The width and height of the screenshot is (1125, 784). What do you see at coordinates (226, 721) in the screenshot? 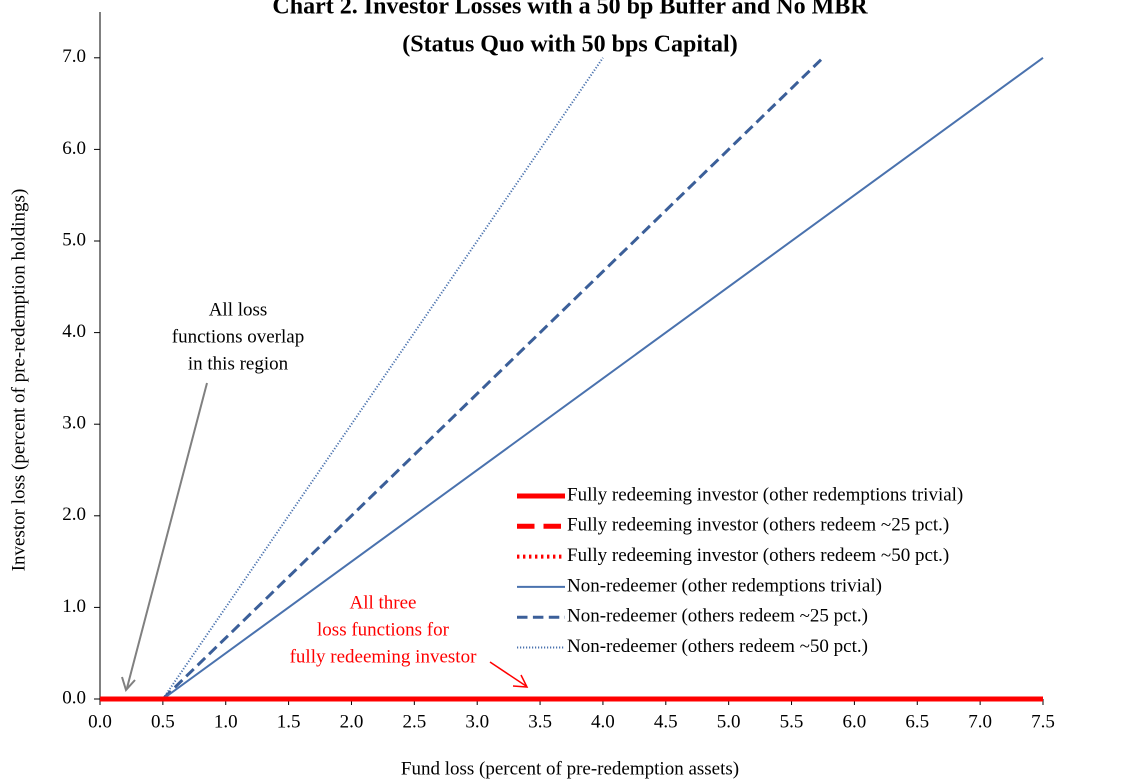
I see `x-tick-label: 1.0` at bounding box center [226, 721].